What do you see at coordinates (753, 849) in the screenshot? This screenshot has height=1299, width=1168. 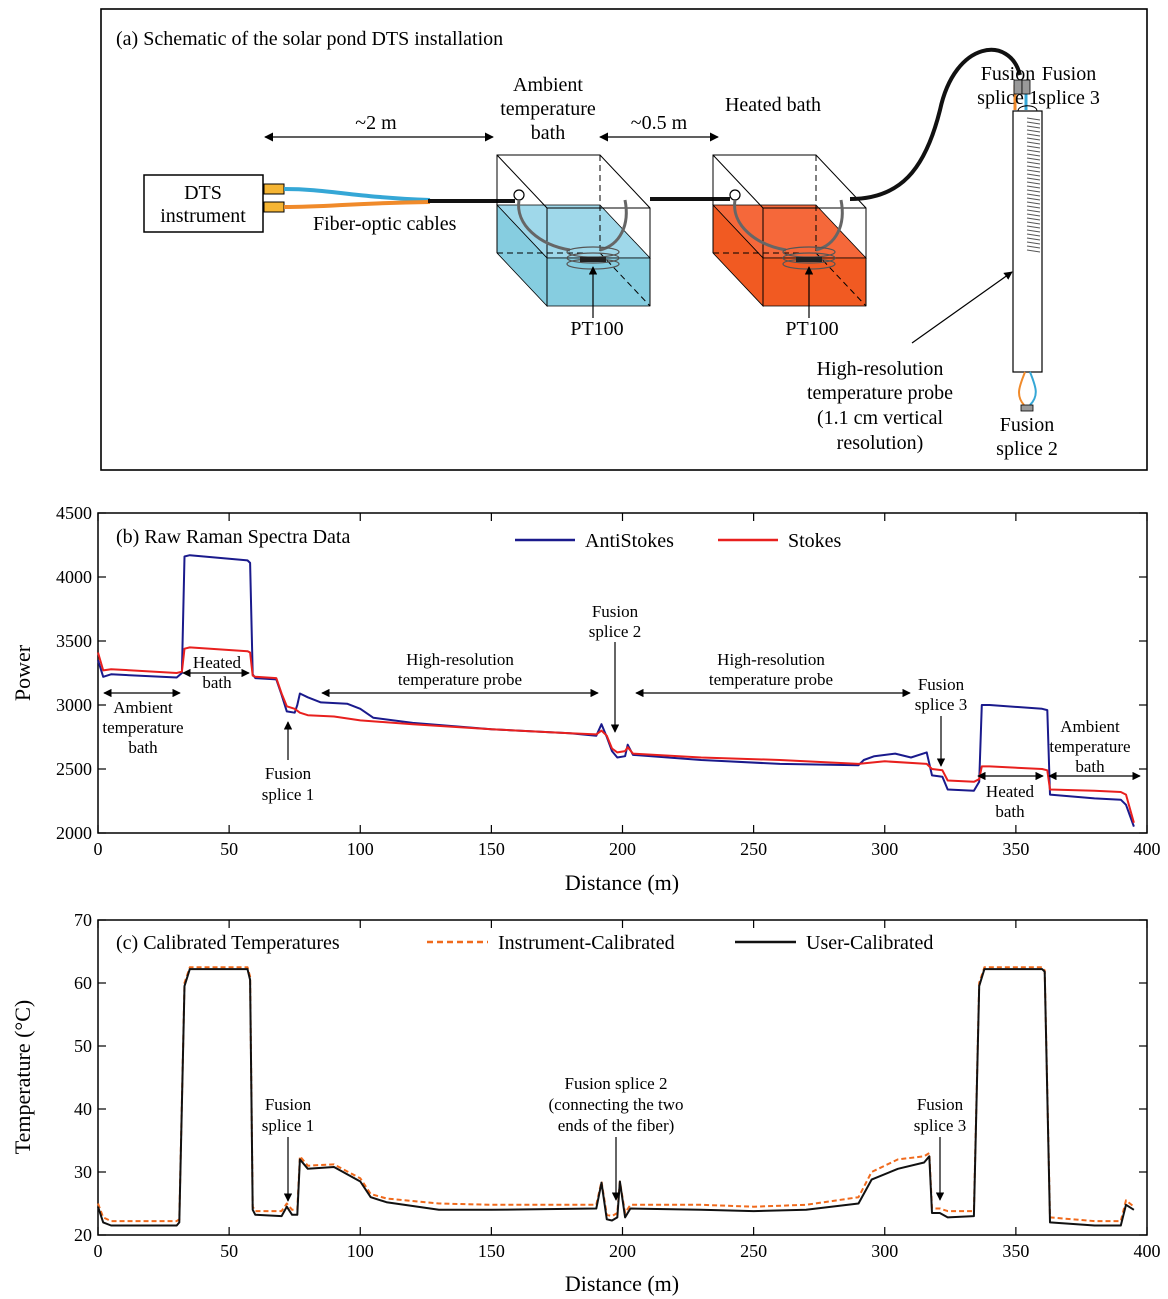 I see `chart-b-xtick-label: 250` at bounding box center [753, 849].